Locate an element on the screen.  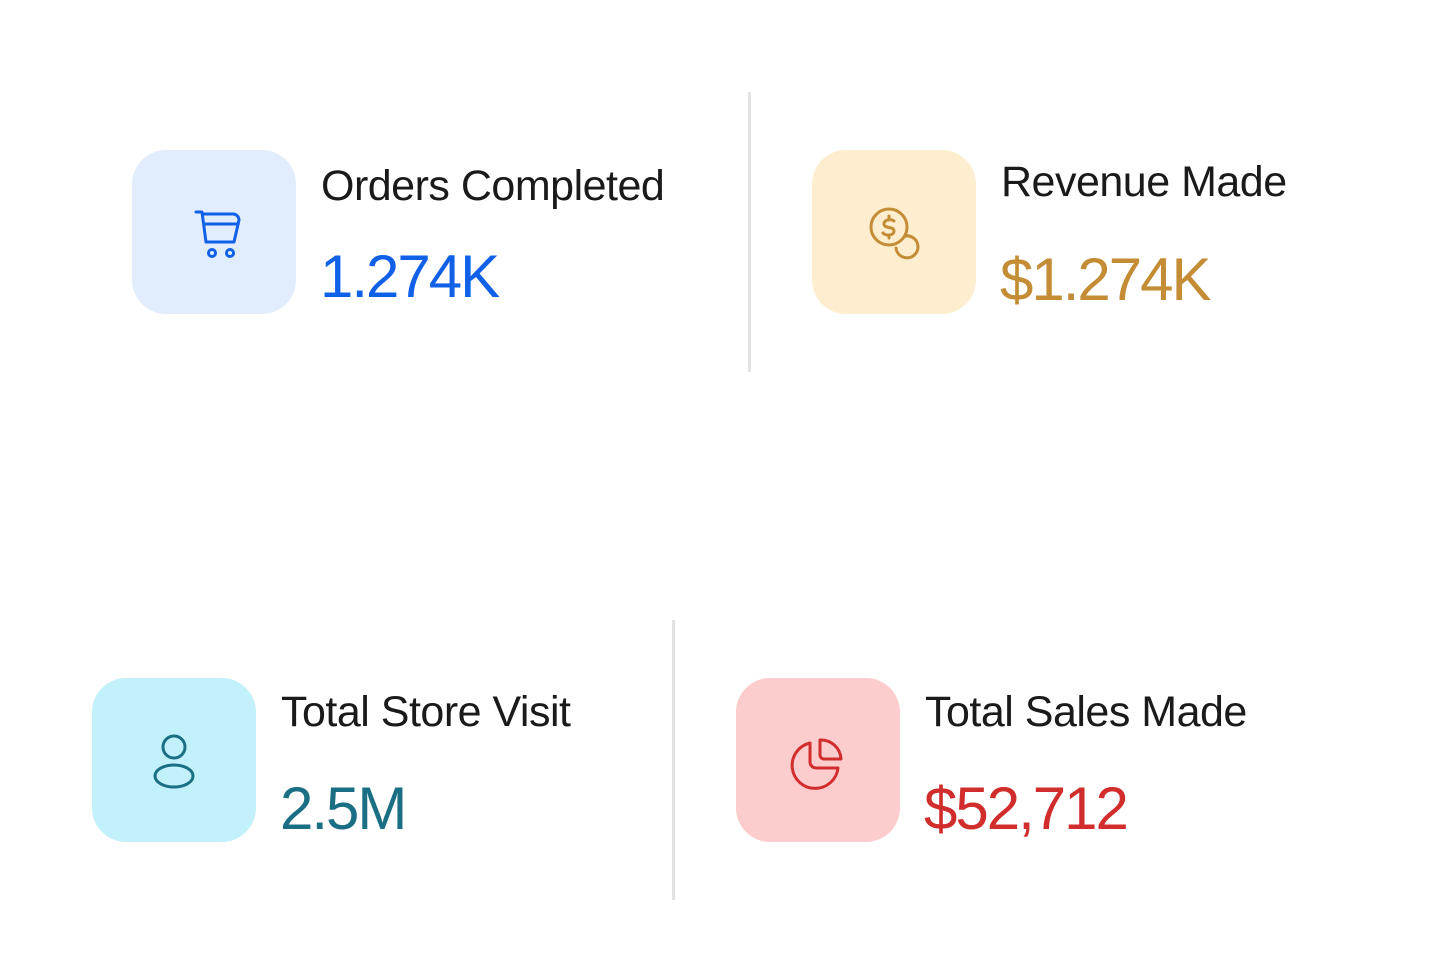
pie-chart-icon is located at coordinates (816, 764).